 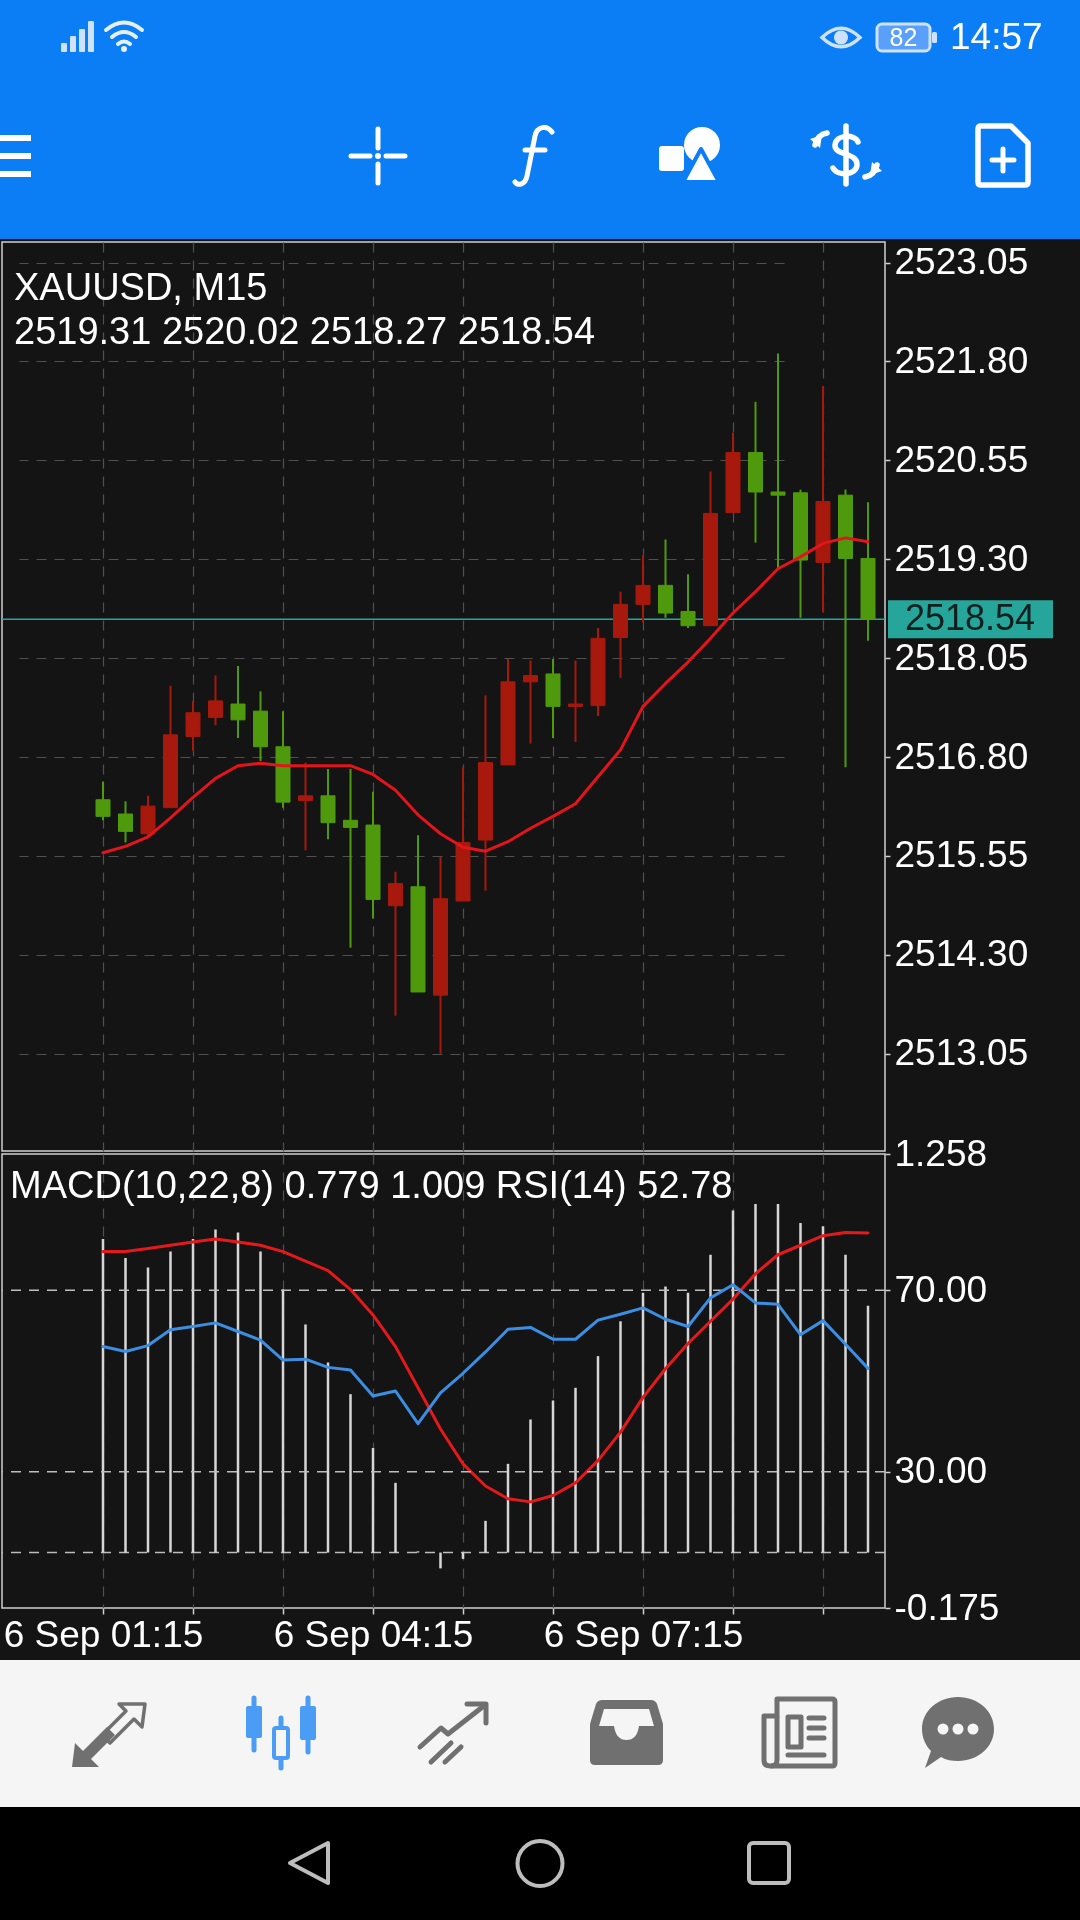 I want to click on ref-line-label: 2518.54, so click(x=970, y=618).